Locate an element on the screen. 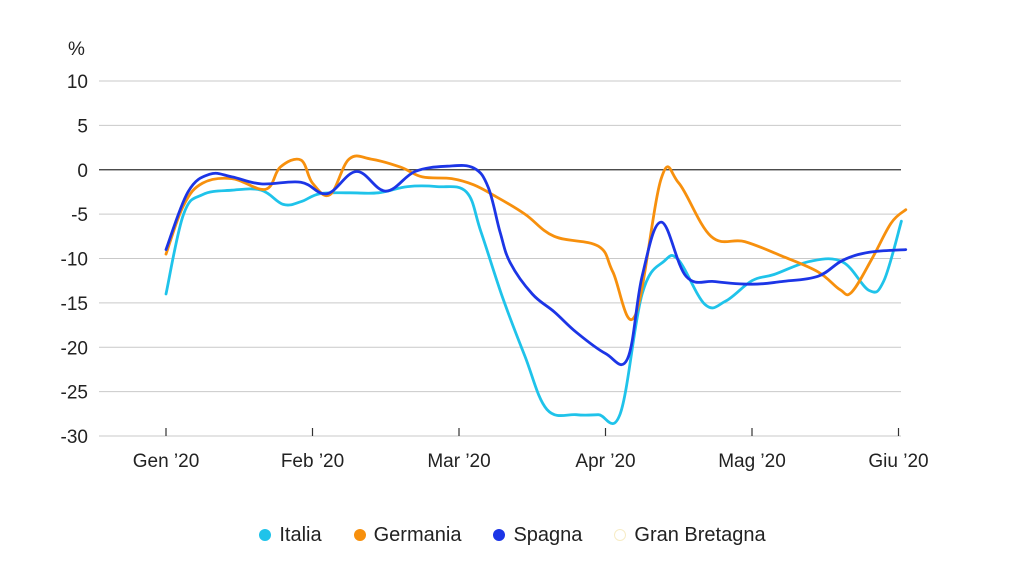  legend-item: Spagna is located at coordinates (537, 535).